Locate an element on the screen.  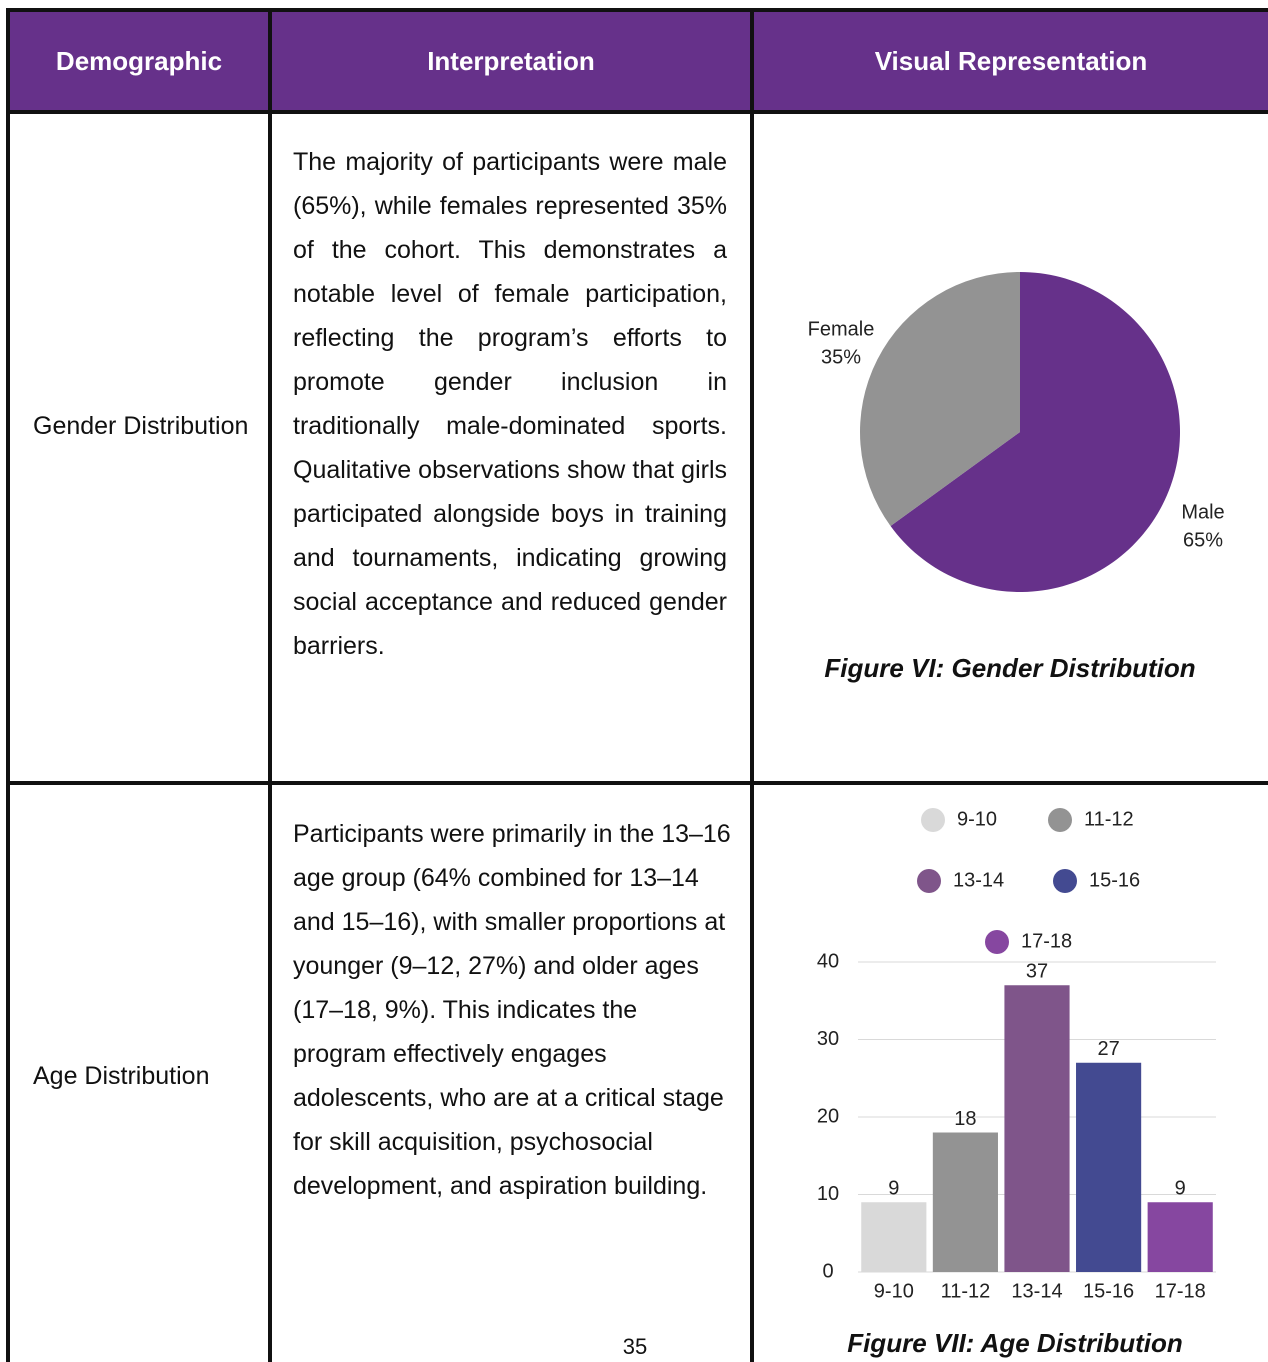
slice-label: Female is located at coordinates (841, 329).